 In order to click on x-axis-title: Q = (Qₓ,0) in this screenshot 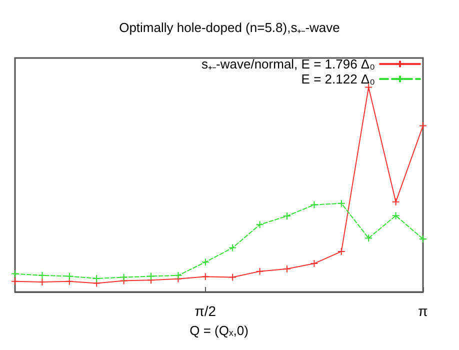, I will do `click(219, 330)`.